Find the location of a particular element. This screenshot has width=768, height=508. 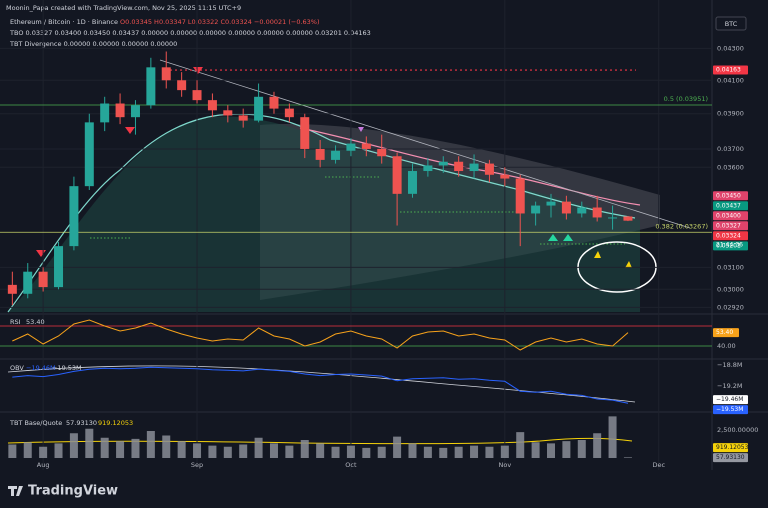

y-tick-label: −18.8M is located at coordinates (730, 365).